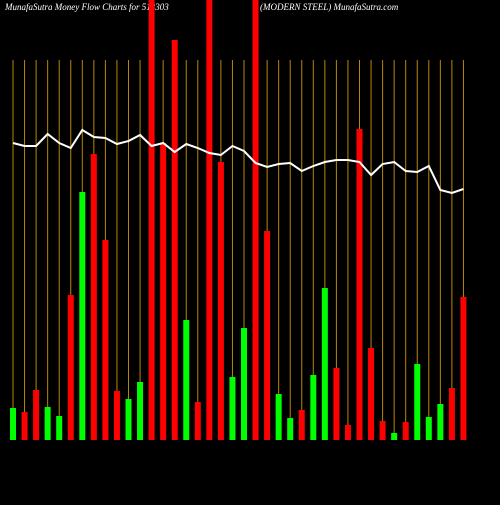  I want to click on line, so click(238, 161).